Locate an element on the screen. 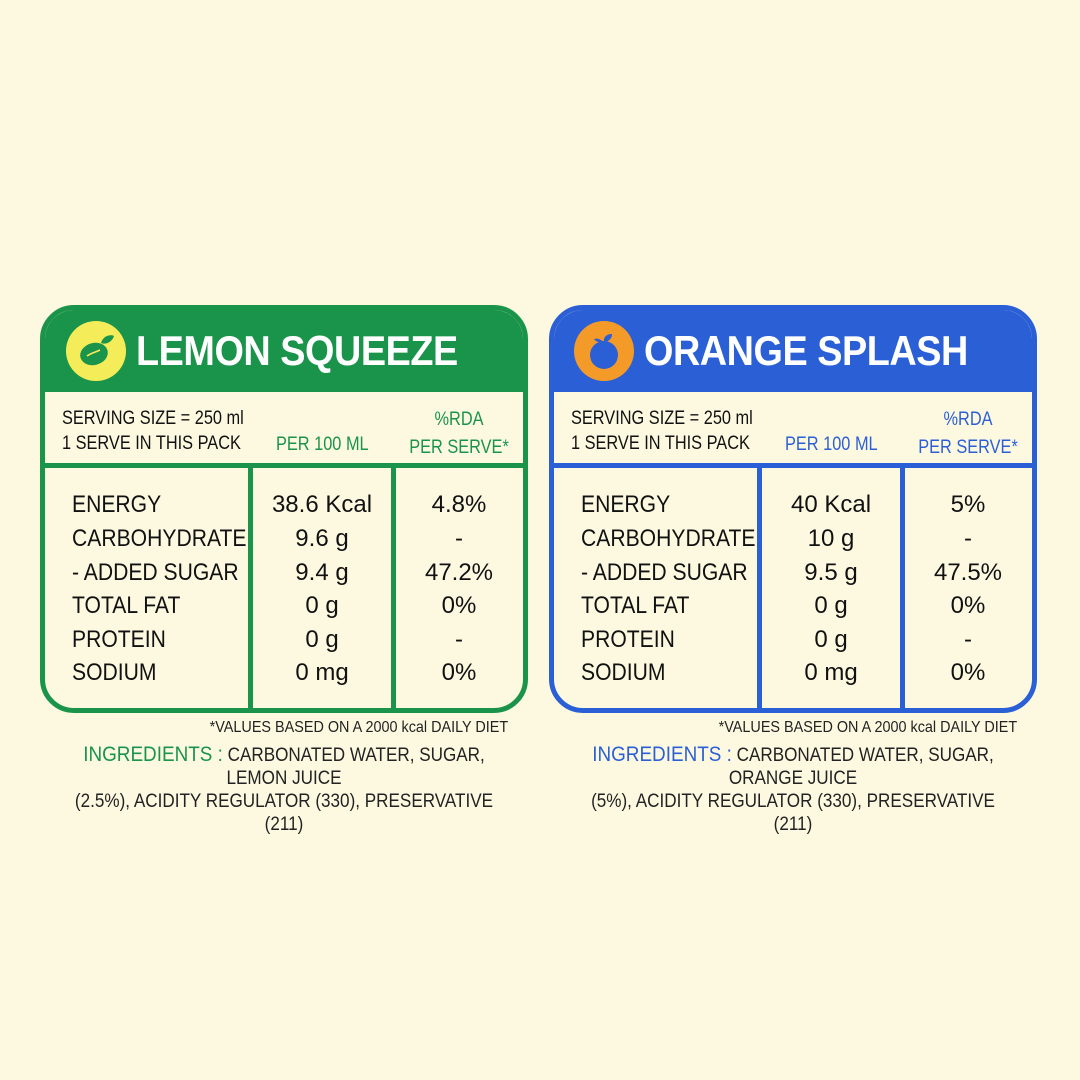 The image size is (1080, 1080). table-row: ENERGY 40 Kcal 5% is located at coordinates (793, 505).